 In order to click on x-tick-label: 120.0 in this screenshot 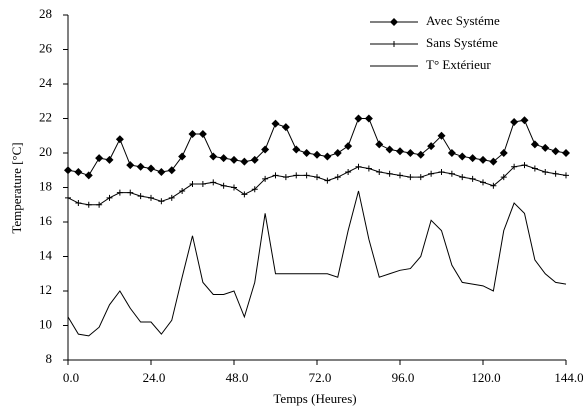, I will do `click(485, 377)`.